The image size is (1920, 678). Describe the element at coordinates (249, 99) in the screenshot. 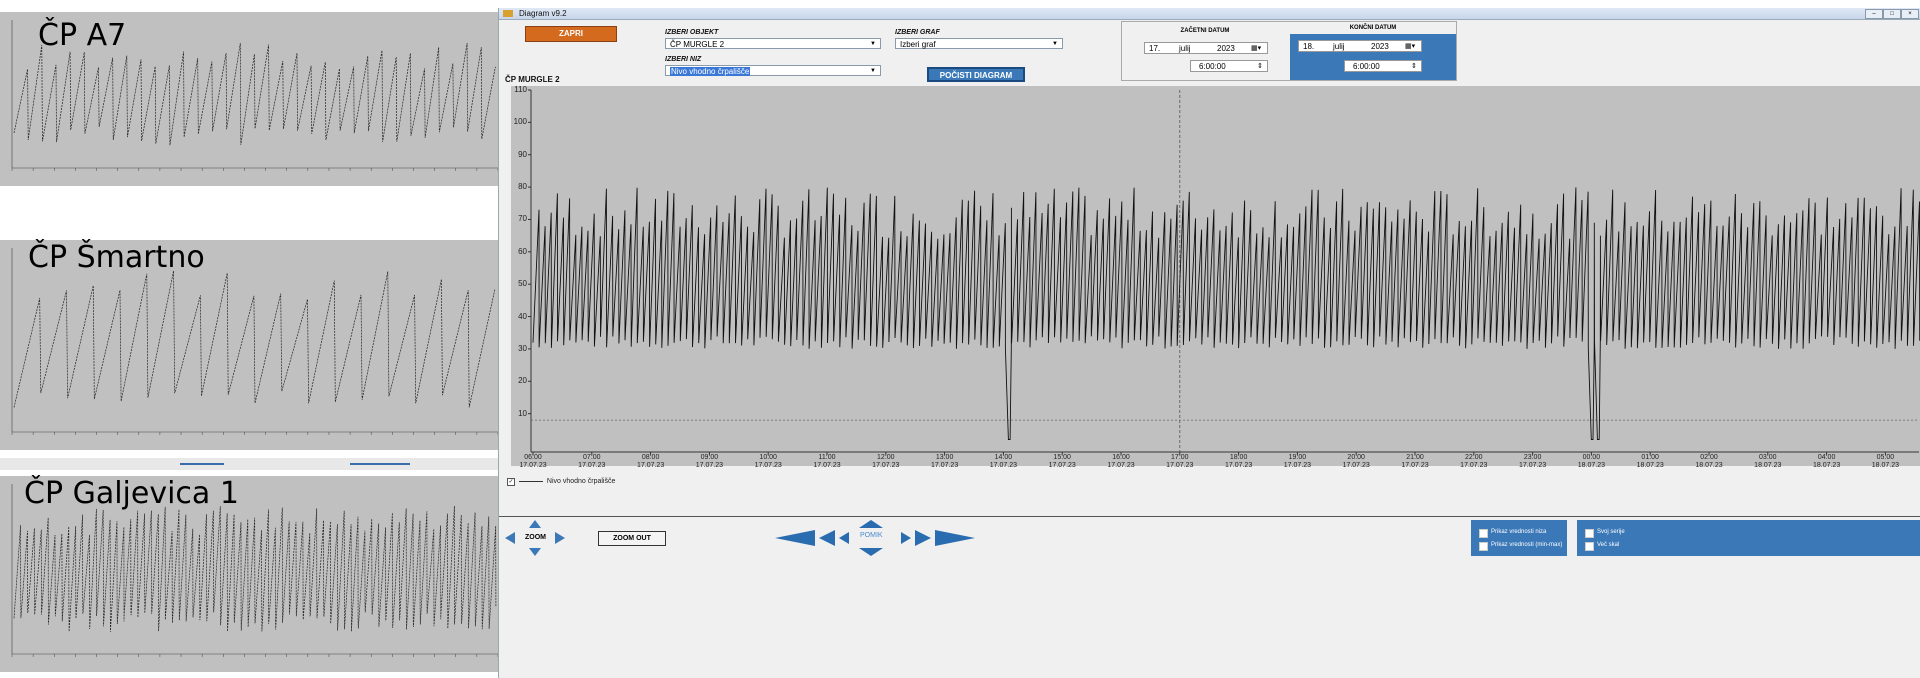

I see `mini-chart-a7: ČP A7` at that location.